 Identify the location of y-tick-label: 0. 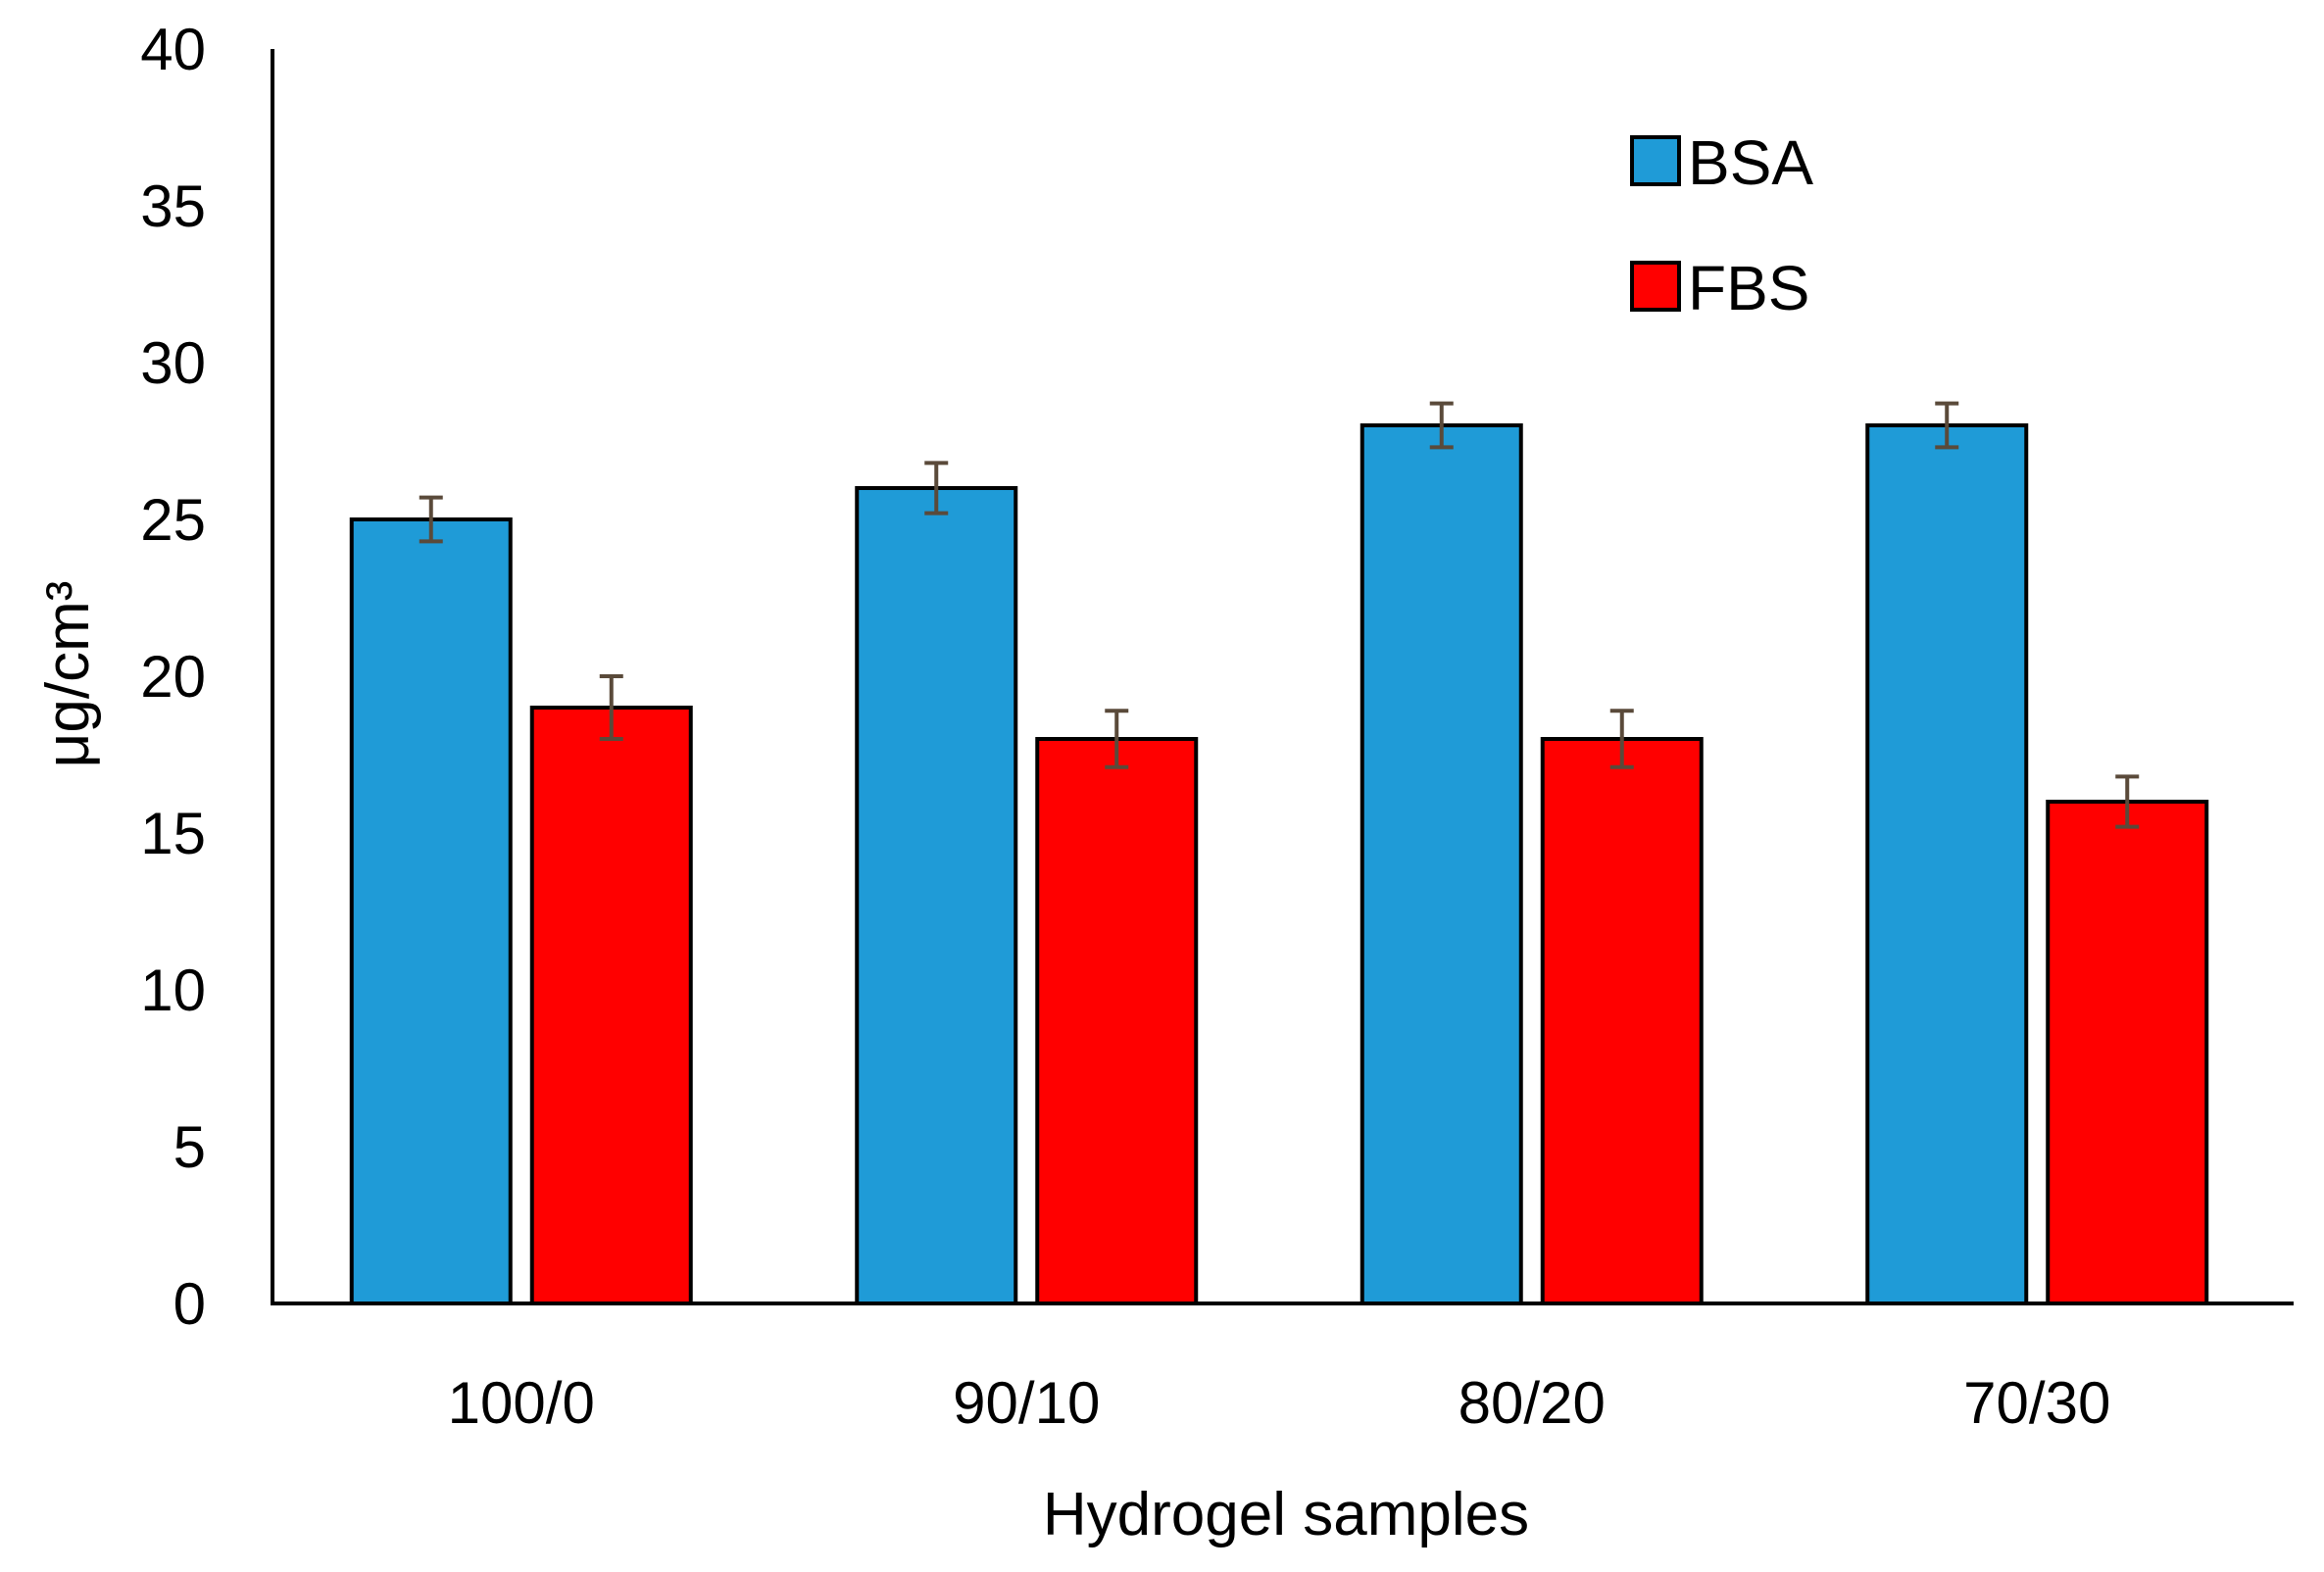
(189, 1304).